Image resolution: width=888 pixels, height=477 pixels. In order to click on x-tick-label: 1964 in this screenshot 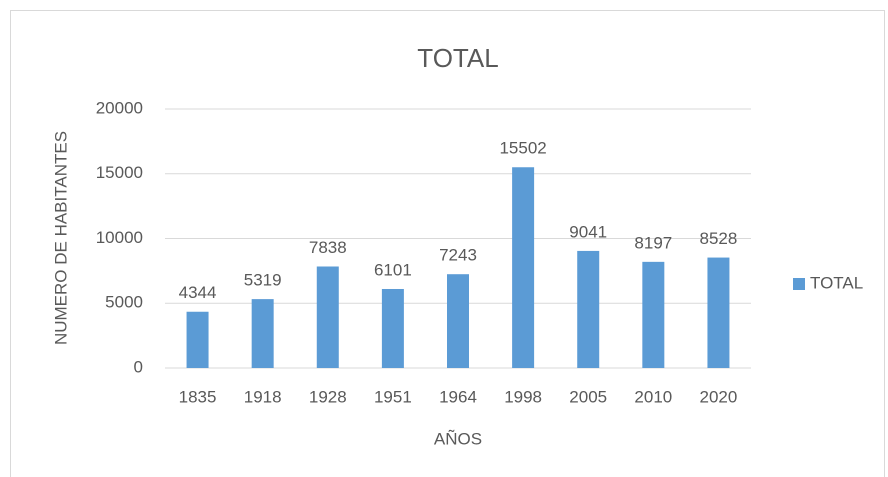, I will do `click(458, 396)`.